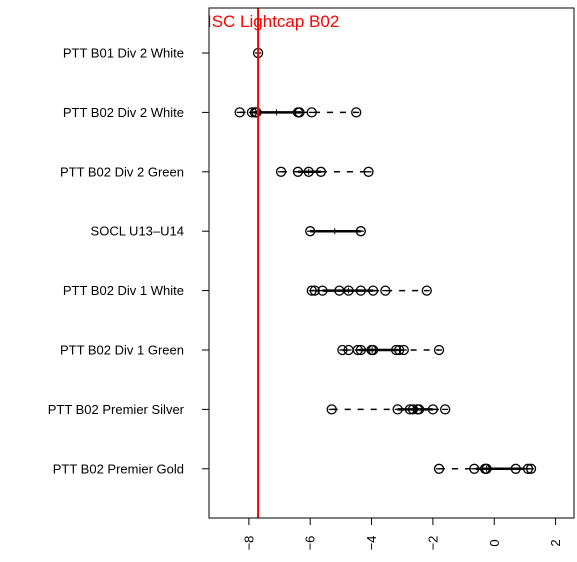 This screenshot has width=577, height=562. Describe the element at coordinates (371, 543) in the screenshot. I see `x-tick-label: −4` at that location.